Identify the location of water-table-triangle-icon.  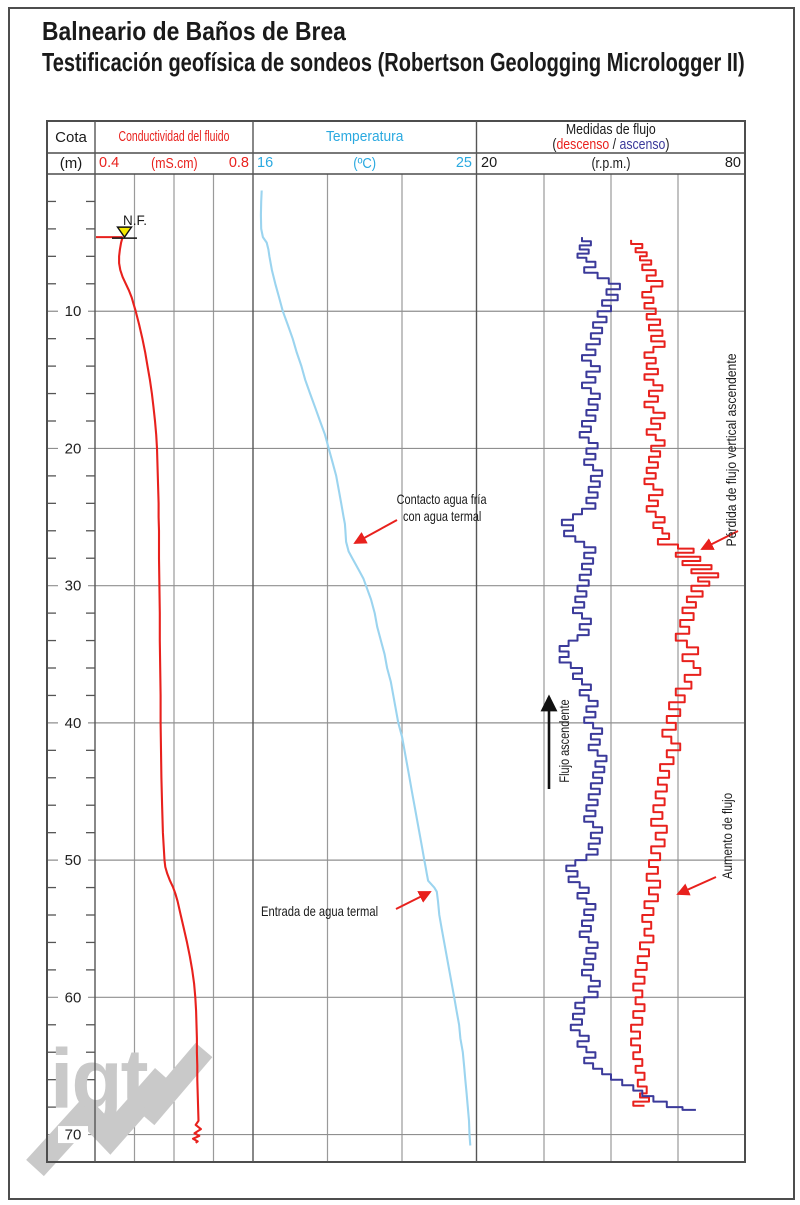
(124, 232).